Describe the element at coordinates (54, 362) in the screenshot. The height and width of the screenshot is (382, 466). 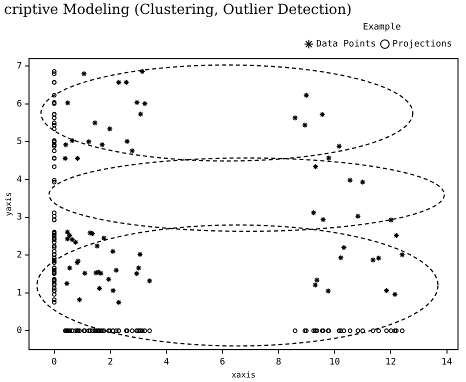
I see `x-tick-label: 0` at that location.